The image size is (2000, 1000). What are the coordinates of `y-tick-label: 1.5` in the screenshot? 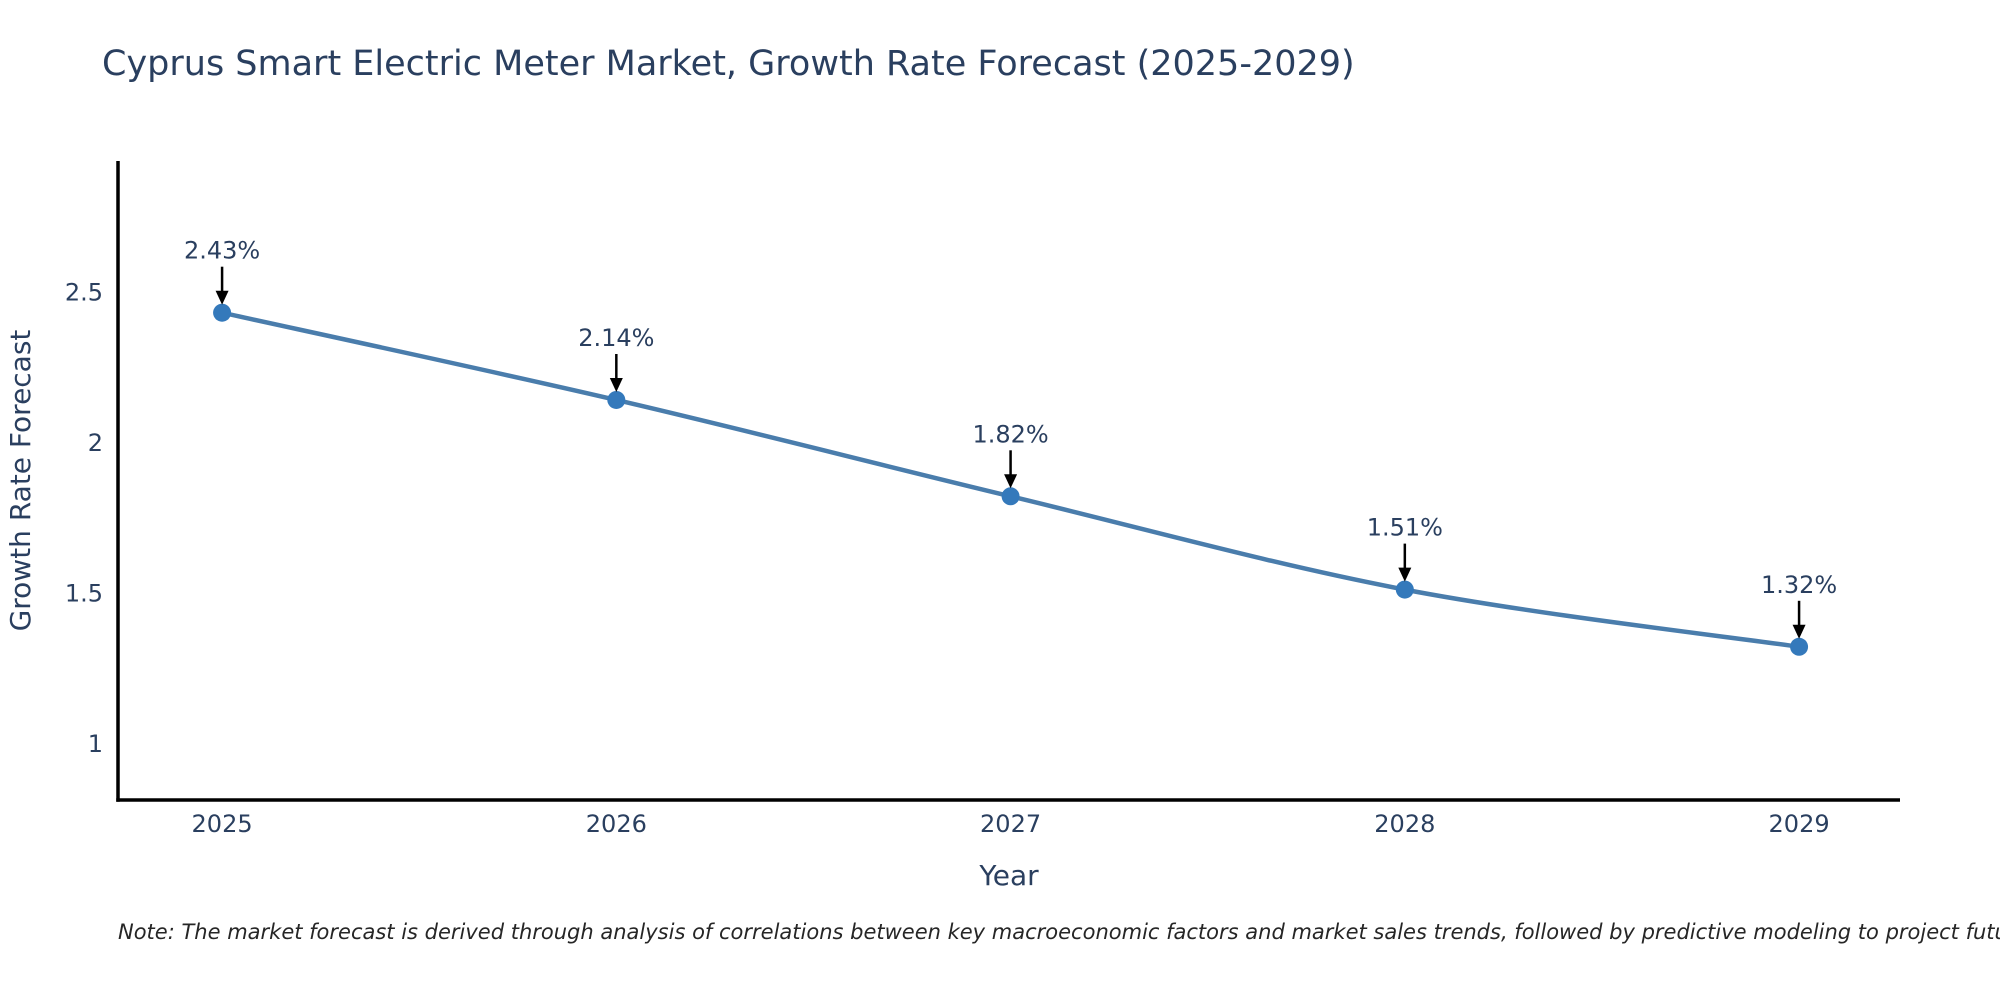 It's located at (84, 594).